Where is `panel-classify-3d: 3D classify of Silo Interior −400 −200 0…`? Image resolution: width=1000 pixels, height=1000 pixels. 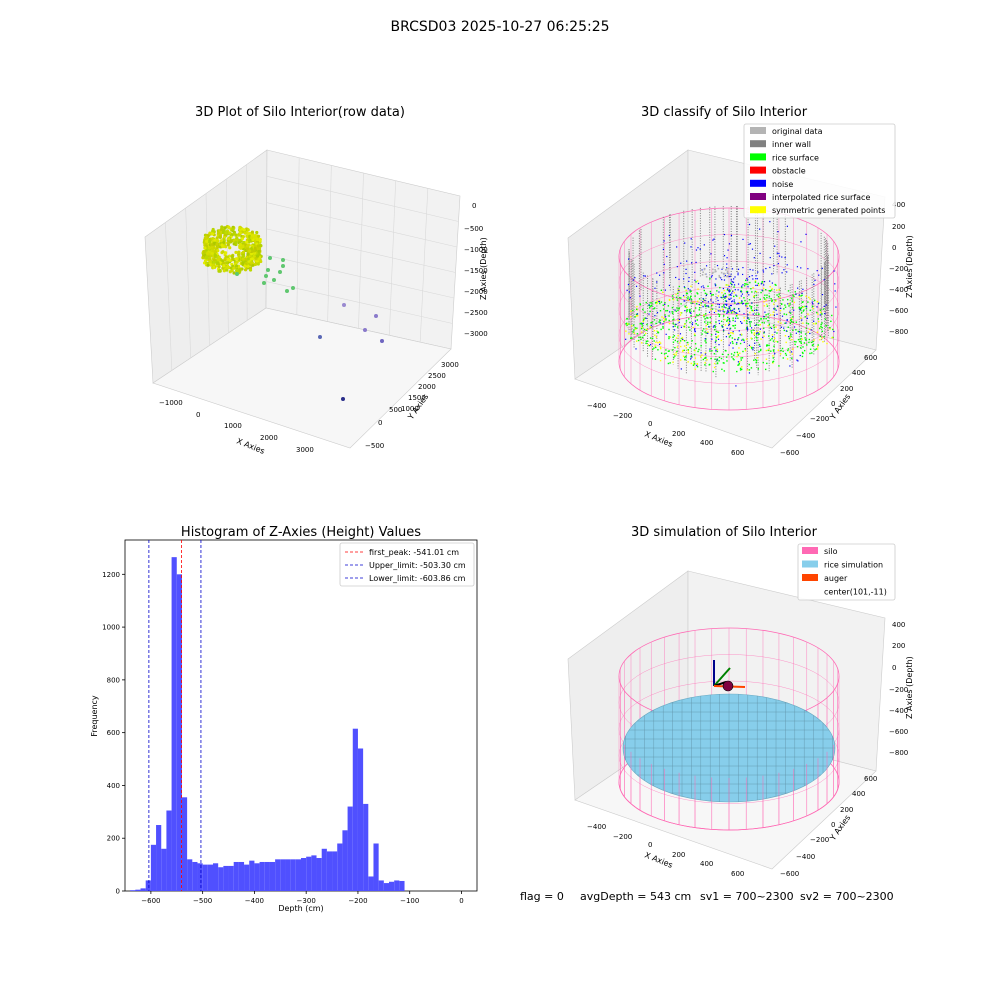
panel-classify-3d: 3D classify of Silo Interior −400 −200 0… is located at coordinates (740, 281).